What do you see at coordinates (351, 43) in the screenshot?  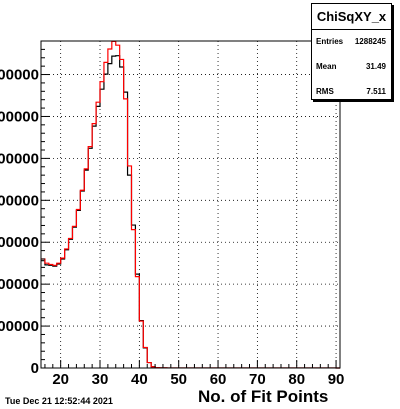 I see `stats-row-entries: Entries 1288245` at bounding box center [351, 43].